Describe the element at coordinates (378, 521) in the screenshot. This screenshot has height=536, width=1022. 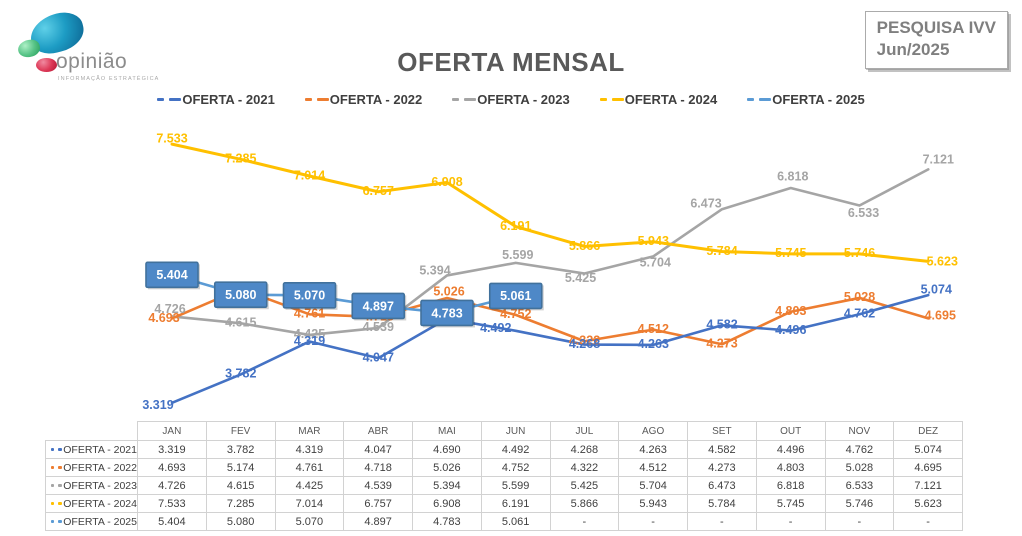
I see `value-cell: 4.897` at that location.